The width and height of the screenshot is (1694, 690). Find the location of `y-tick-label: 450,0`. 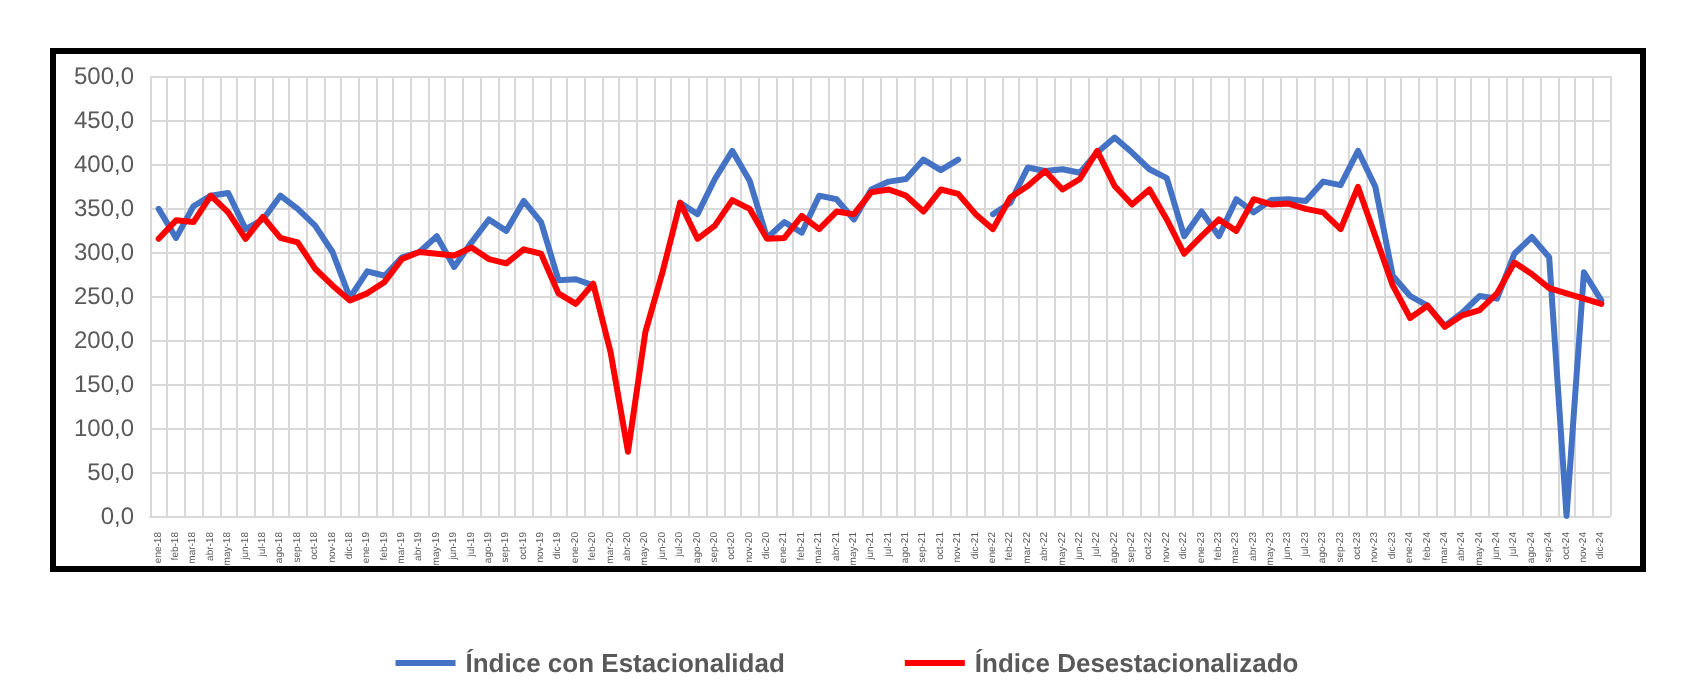

y-tick-label: 450,0 is located at coordinates (104, 120).